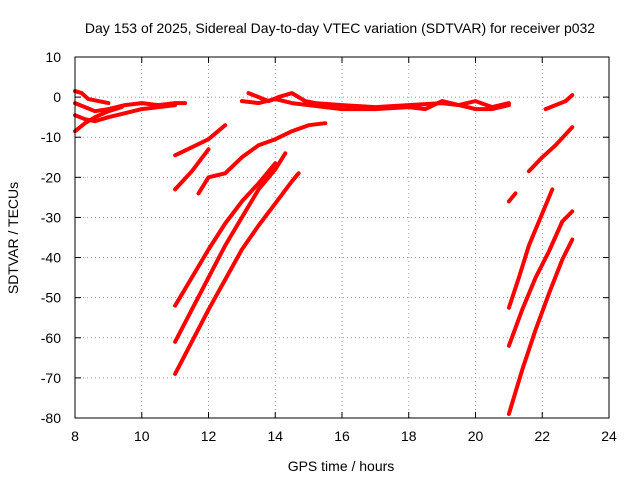  Describe the element at coordinates (51, 338) in the screenshot. I see `y-tick-label: -60` at that location.